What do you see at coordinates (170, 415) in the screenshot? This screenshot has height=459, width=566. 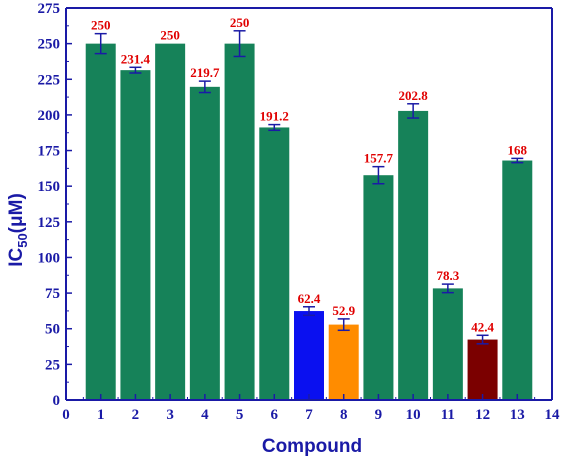 I see `x-tick-label: 3` at bounding box center [170, 415].